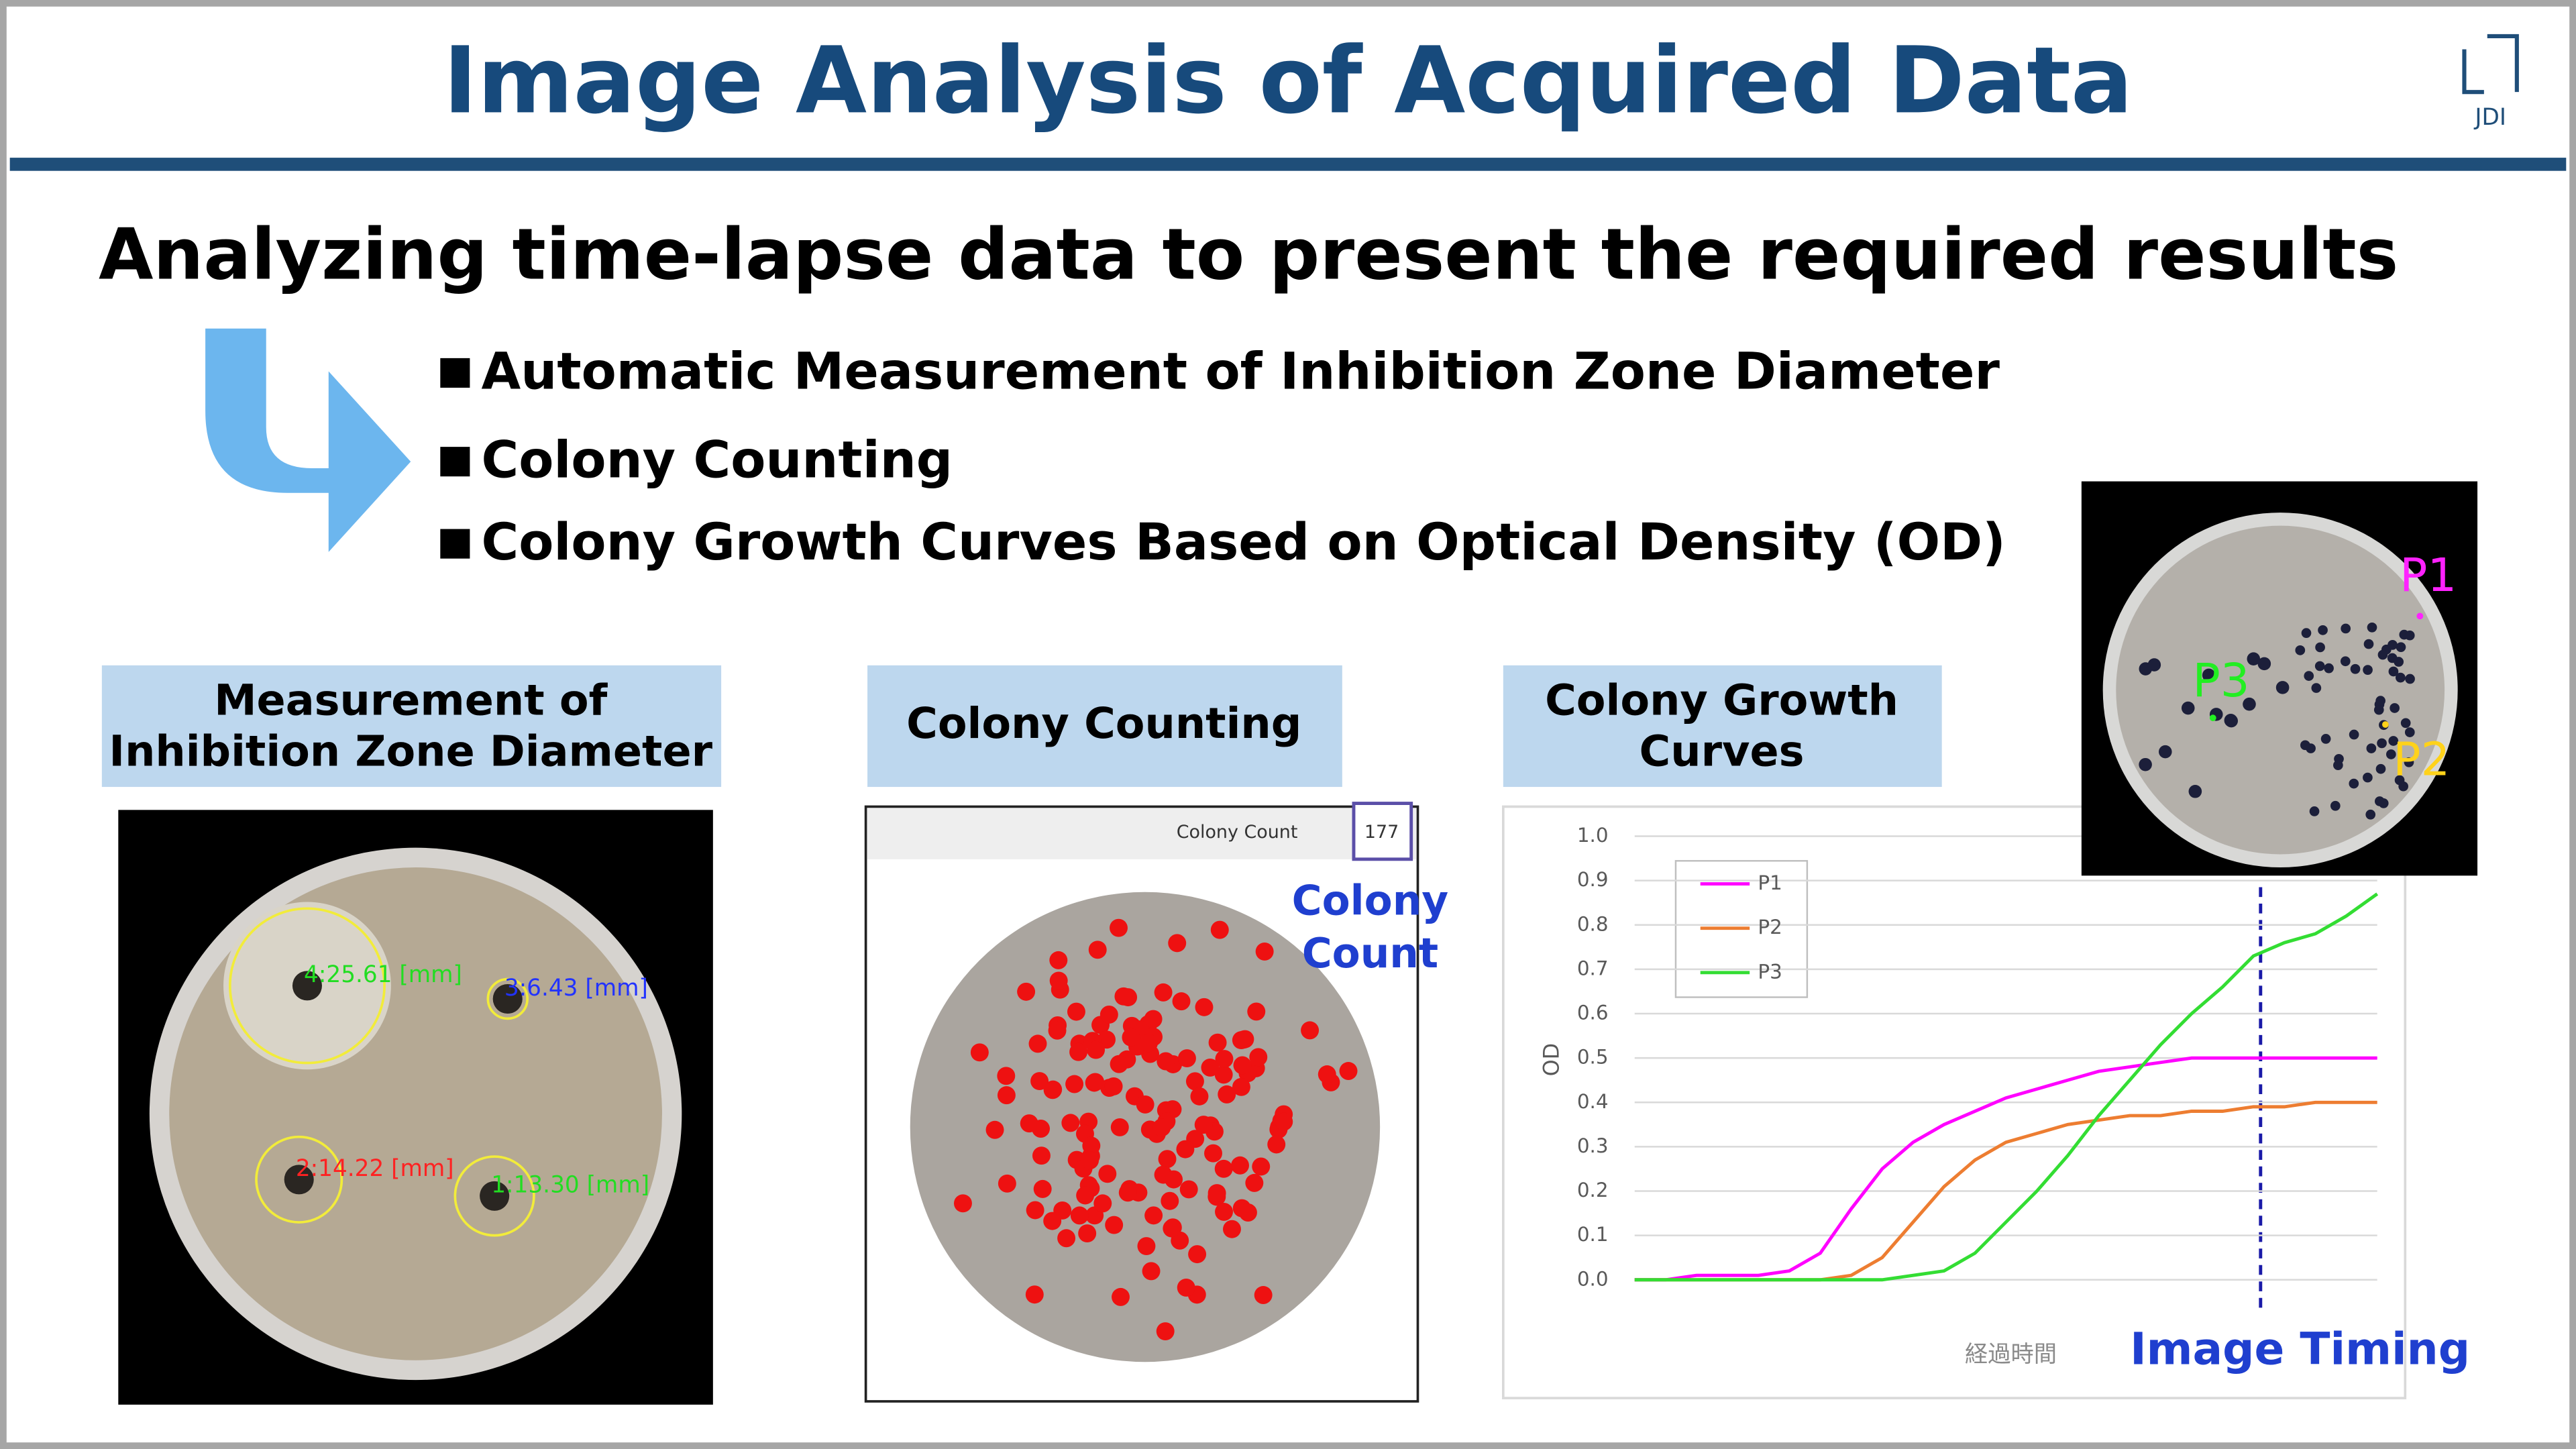  I want to click on y-tick-label: 0.4, so click(1593, 1101).